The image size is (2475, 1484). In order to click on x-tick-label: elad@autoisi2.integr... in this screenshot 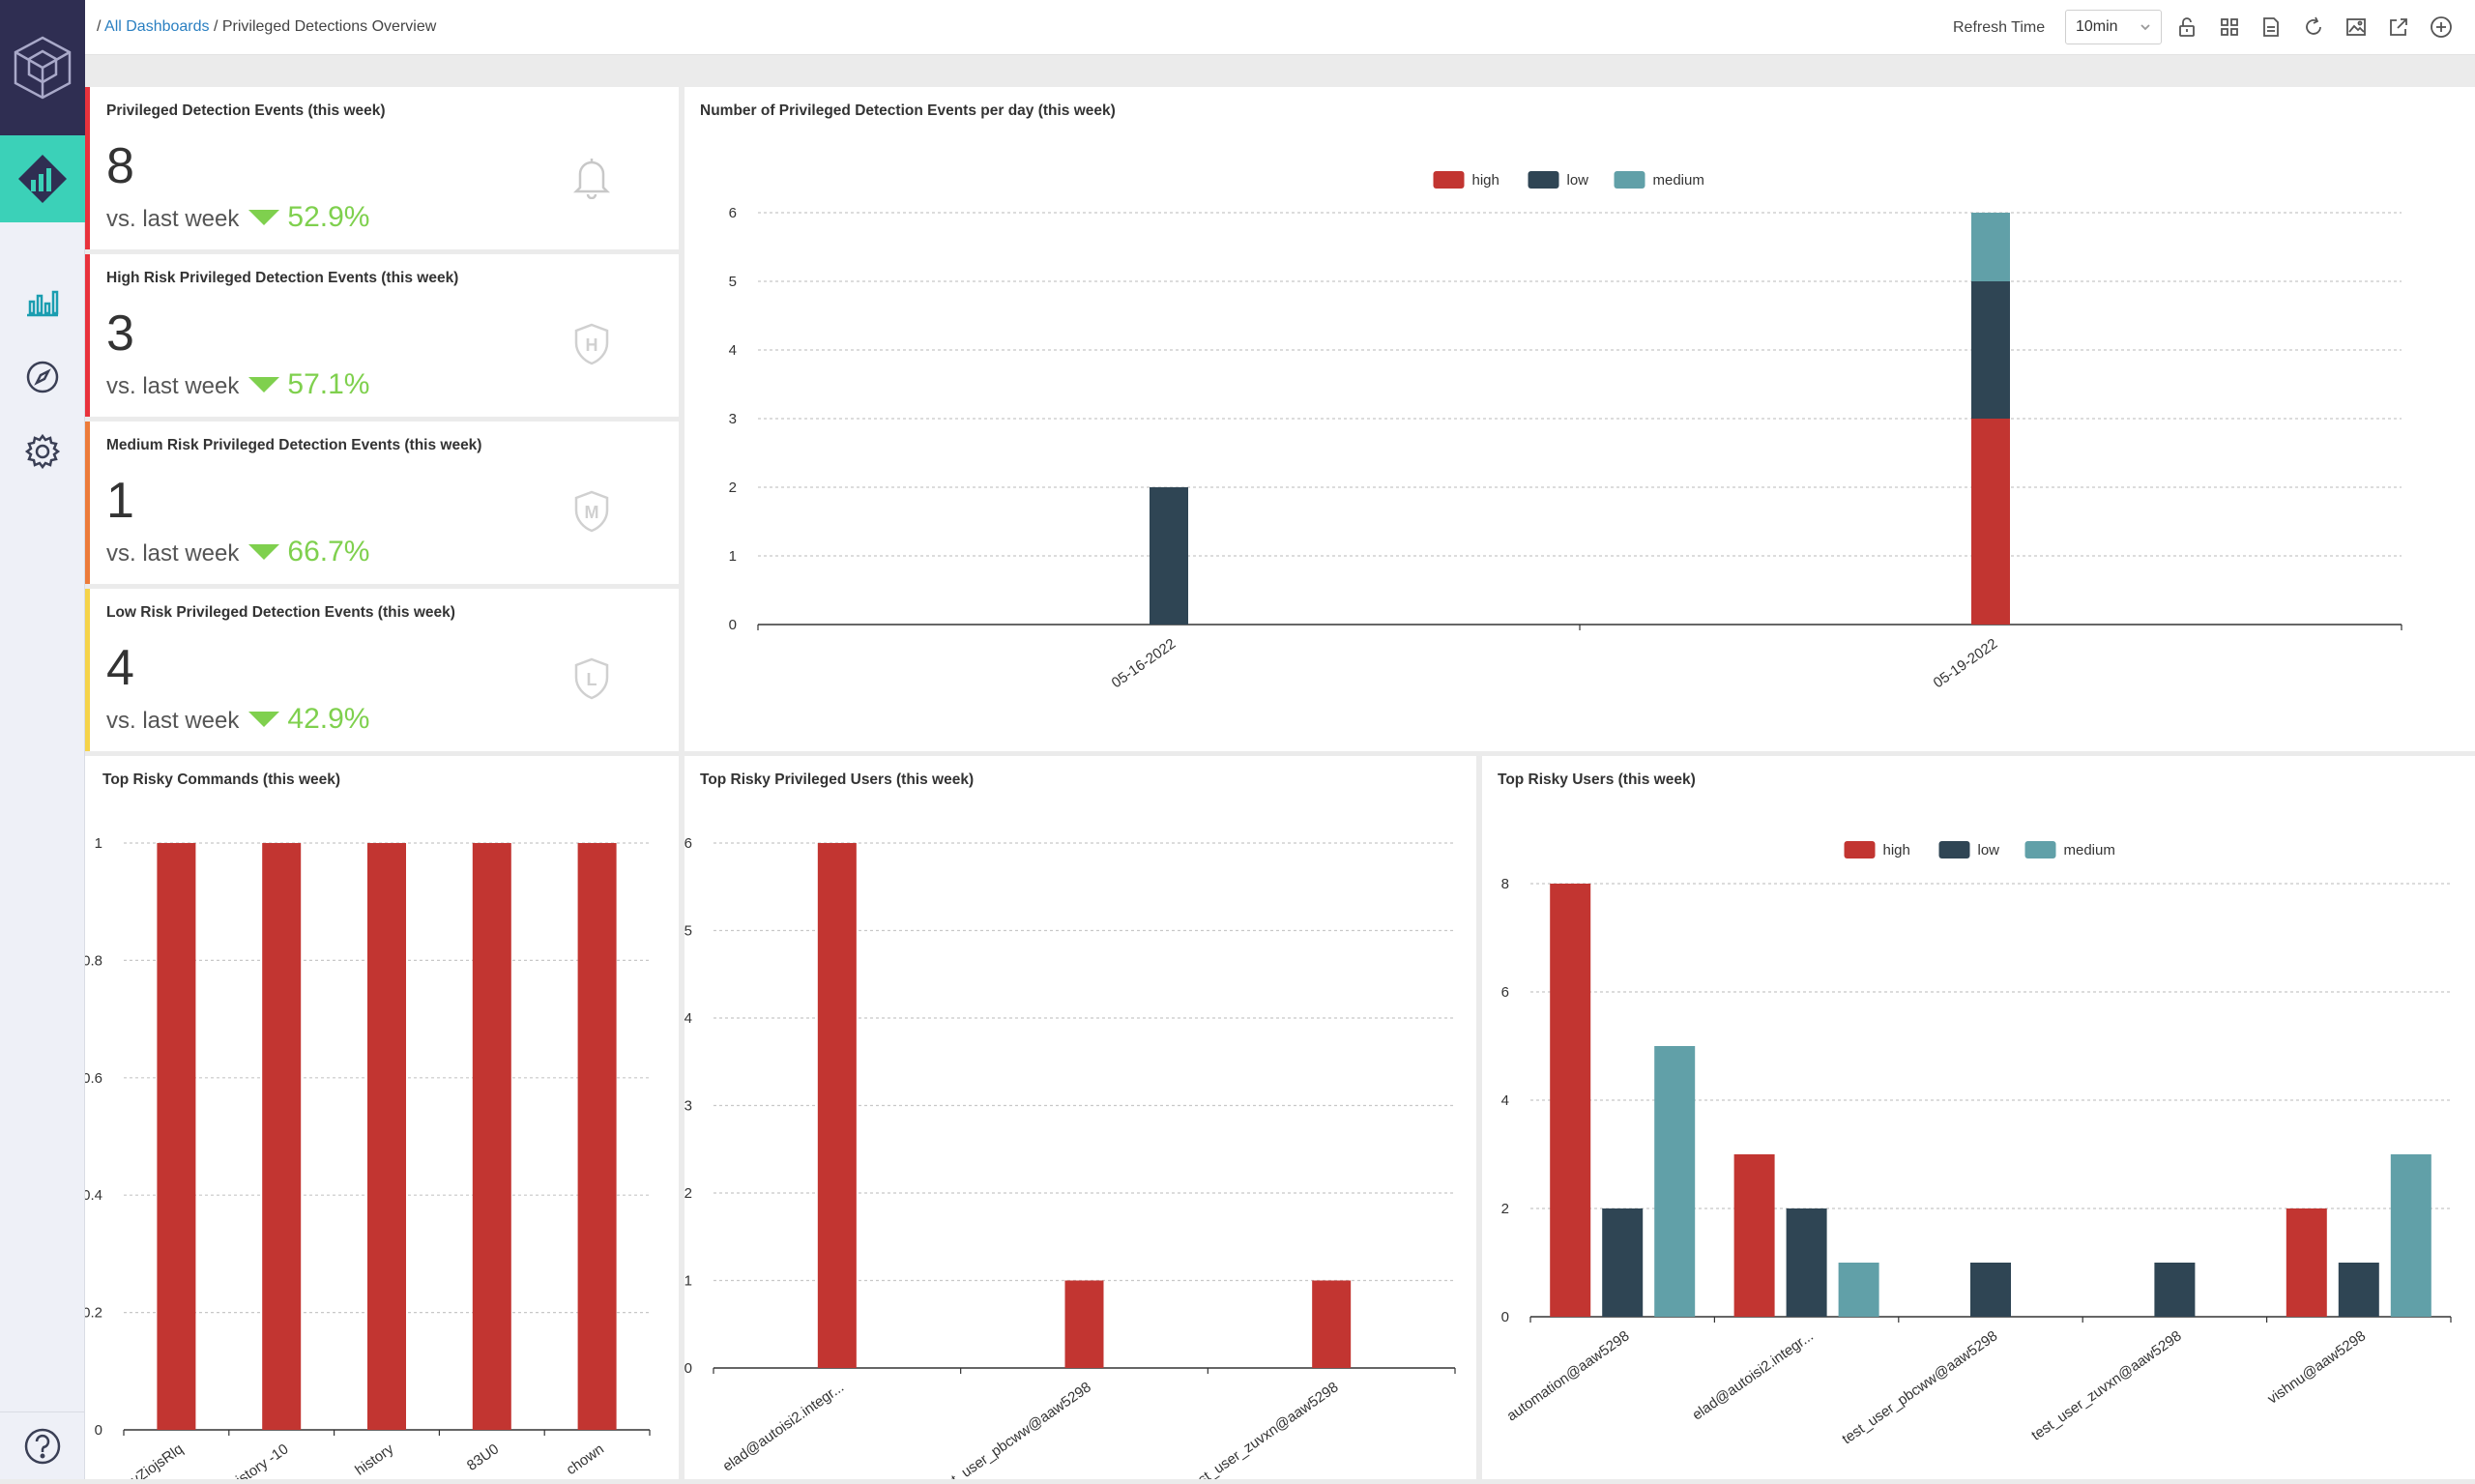, I will do `click(784, 1426)`.